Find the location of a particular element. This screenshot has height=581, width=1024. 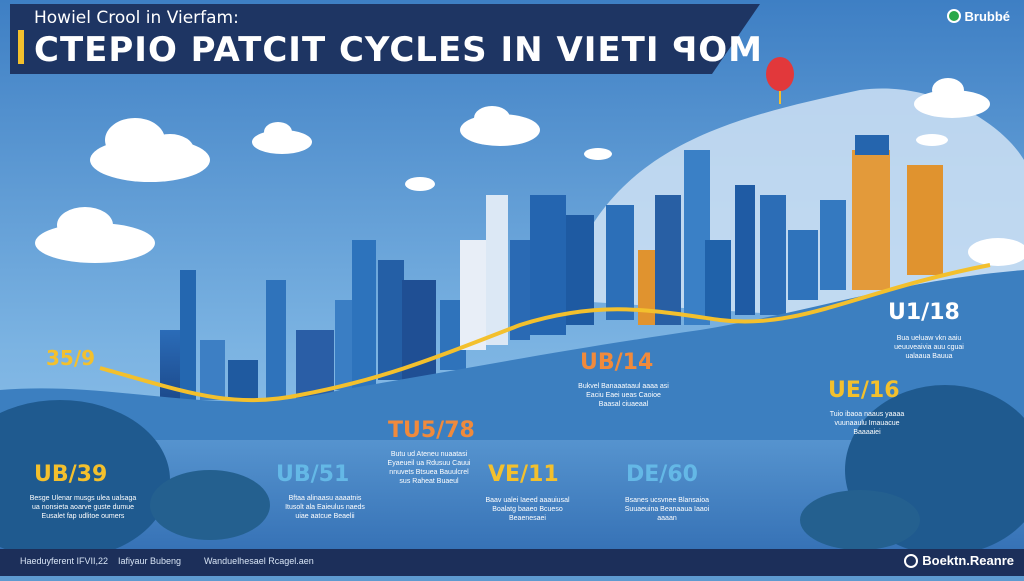

balloon is located at coordinates (780, 80).